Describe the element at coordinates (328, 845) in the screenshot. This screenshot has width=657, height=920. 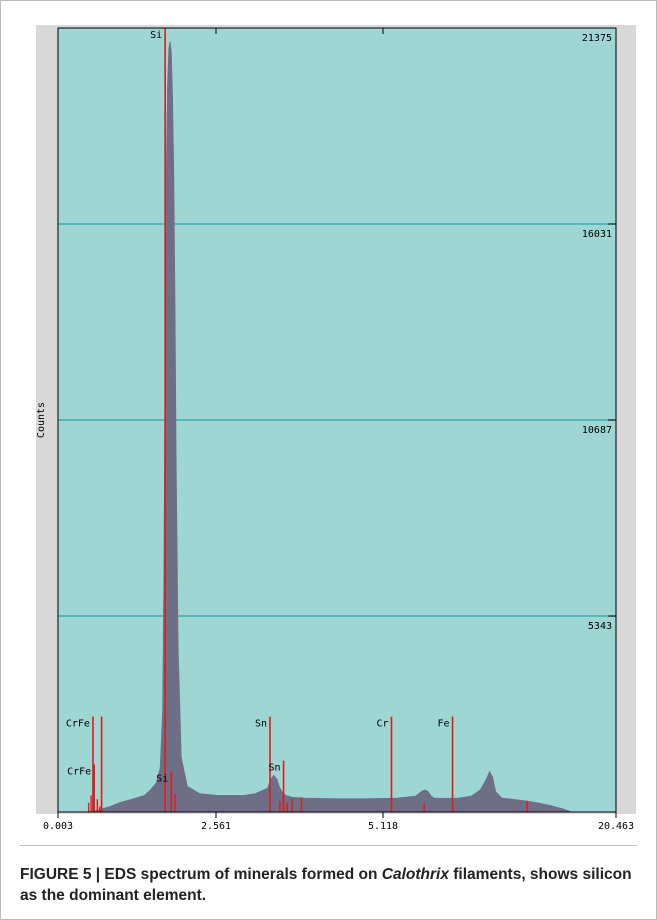
I see `caption-divider` at that location.